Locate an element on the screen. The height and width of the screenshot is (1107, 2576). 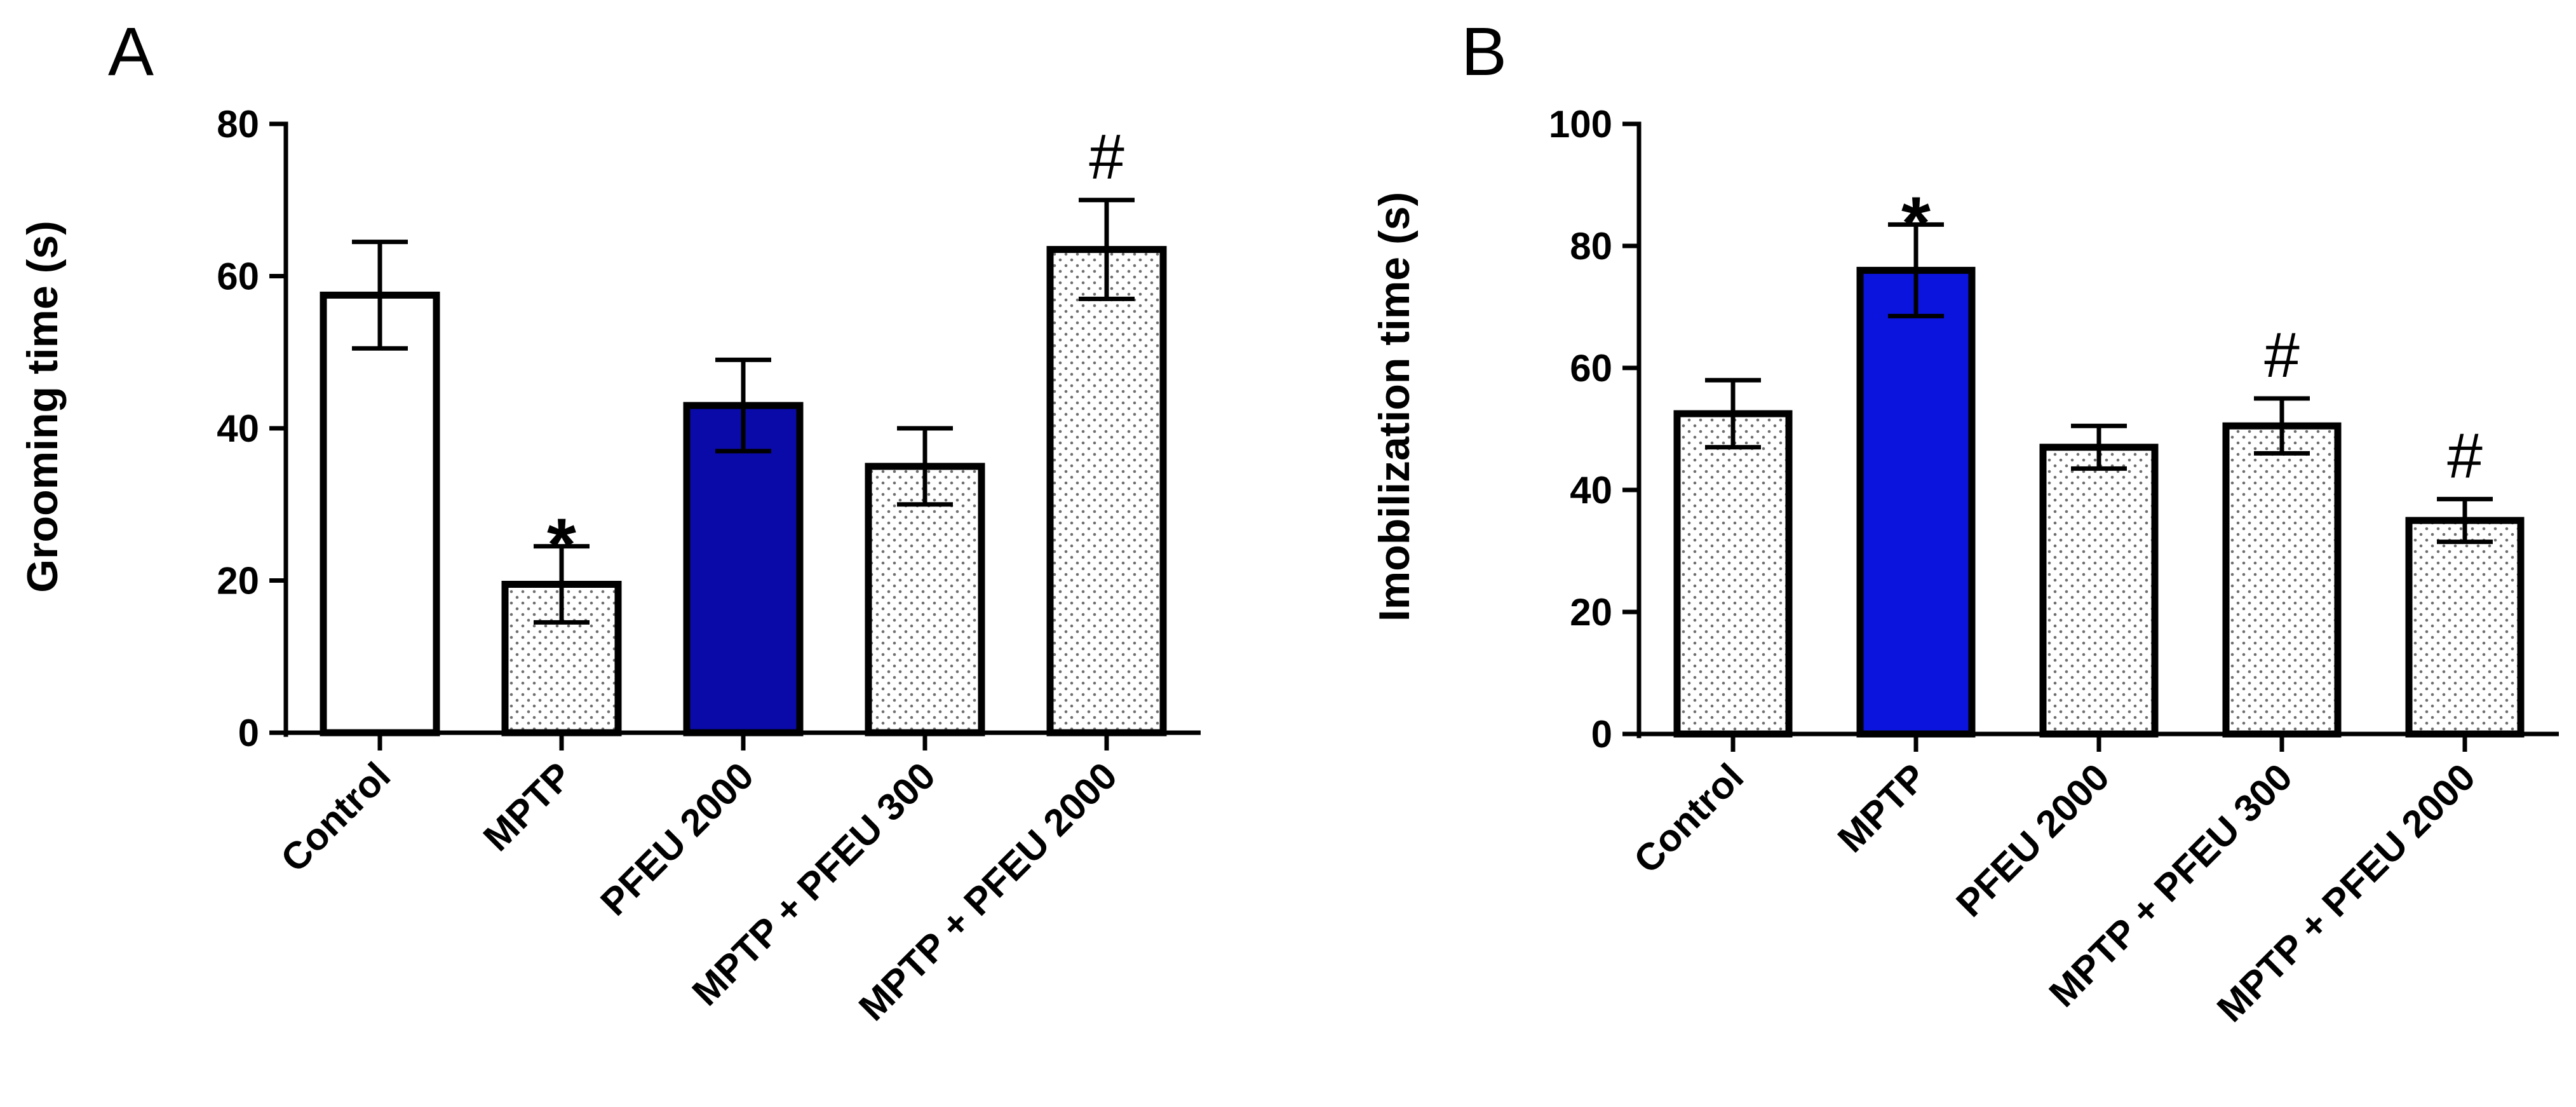
y-axis-title: Imobilization time (s) is located at coordinates (1394, 406).